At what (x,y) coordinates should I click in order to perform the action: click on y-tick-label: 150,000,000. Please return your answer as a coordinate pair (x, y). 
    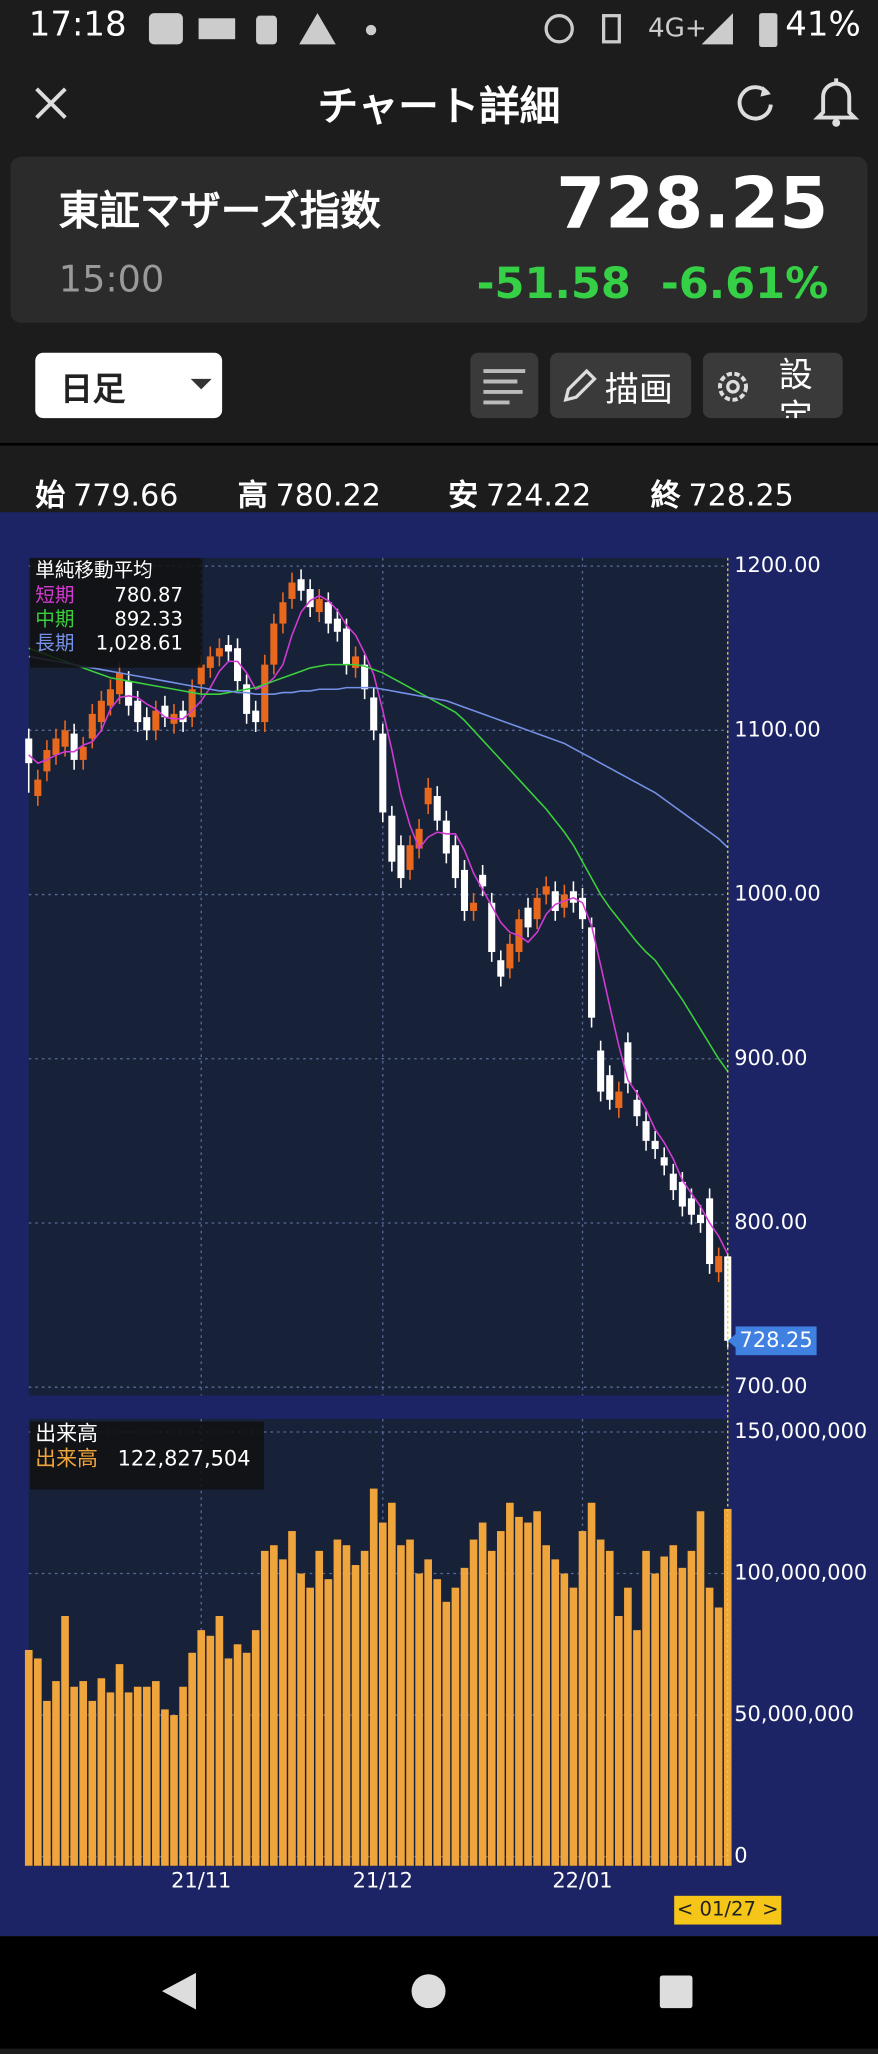
    Looking at the image, I should click on (800, 1431).